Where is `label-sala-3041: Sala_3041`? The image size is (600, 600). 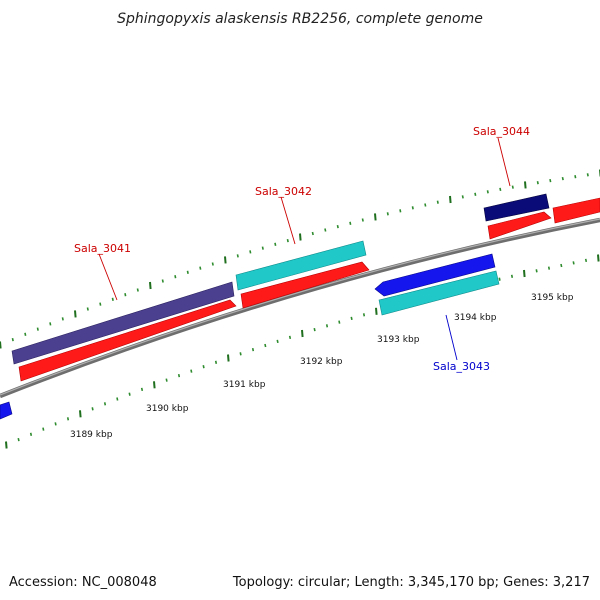
label-sala-3041: Sala_3041 is located at coordinates (102, 248).